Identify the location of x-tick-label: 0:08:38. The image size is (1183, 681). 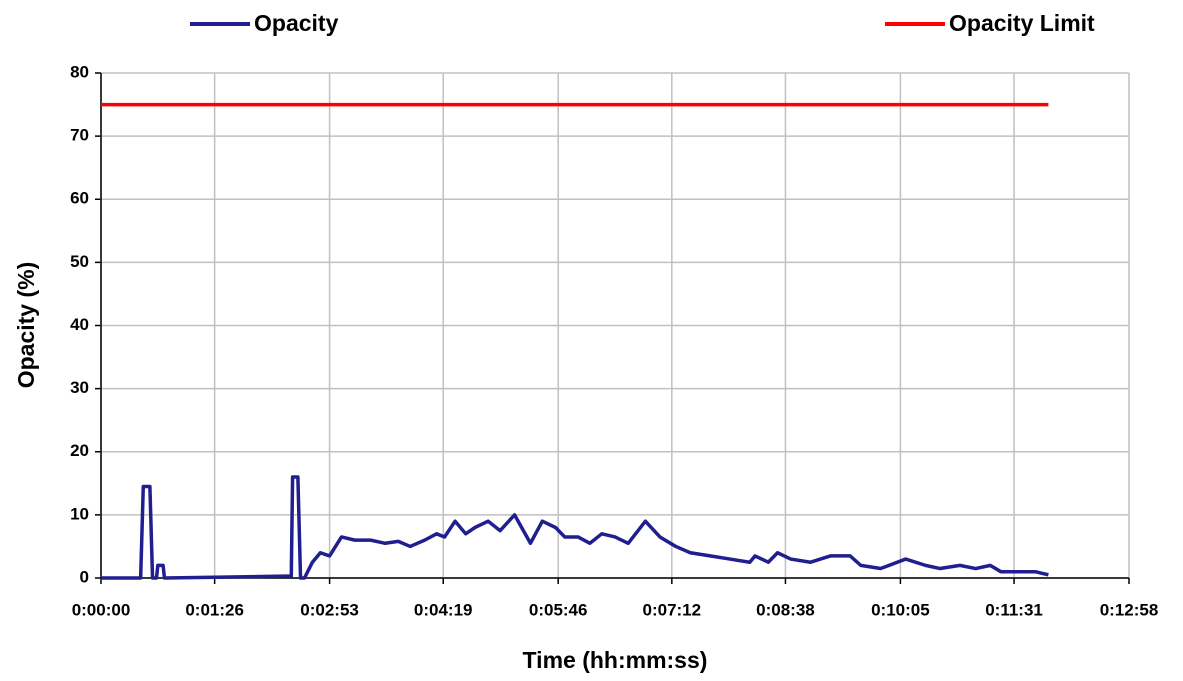
(785, 609).